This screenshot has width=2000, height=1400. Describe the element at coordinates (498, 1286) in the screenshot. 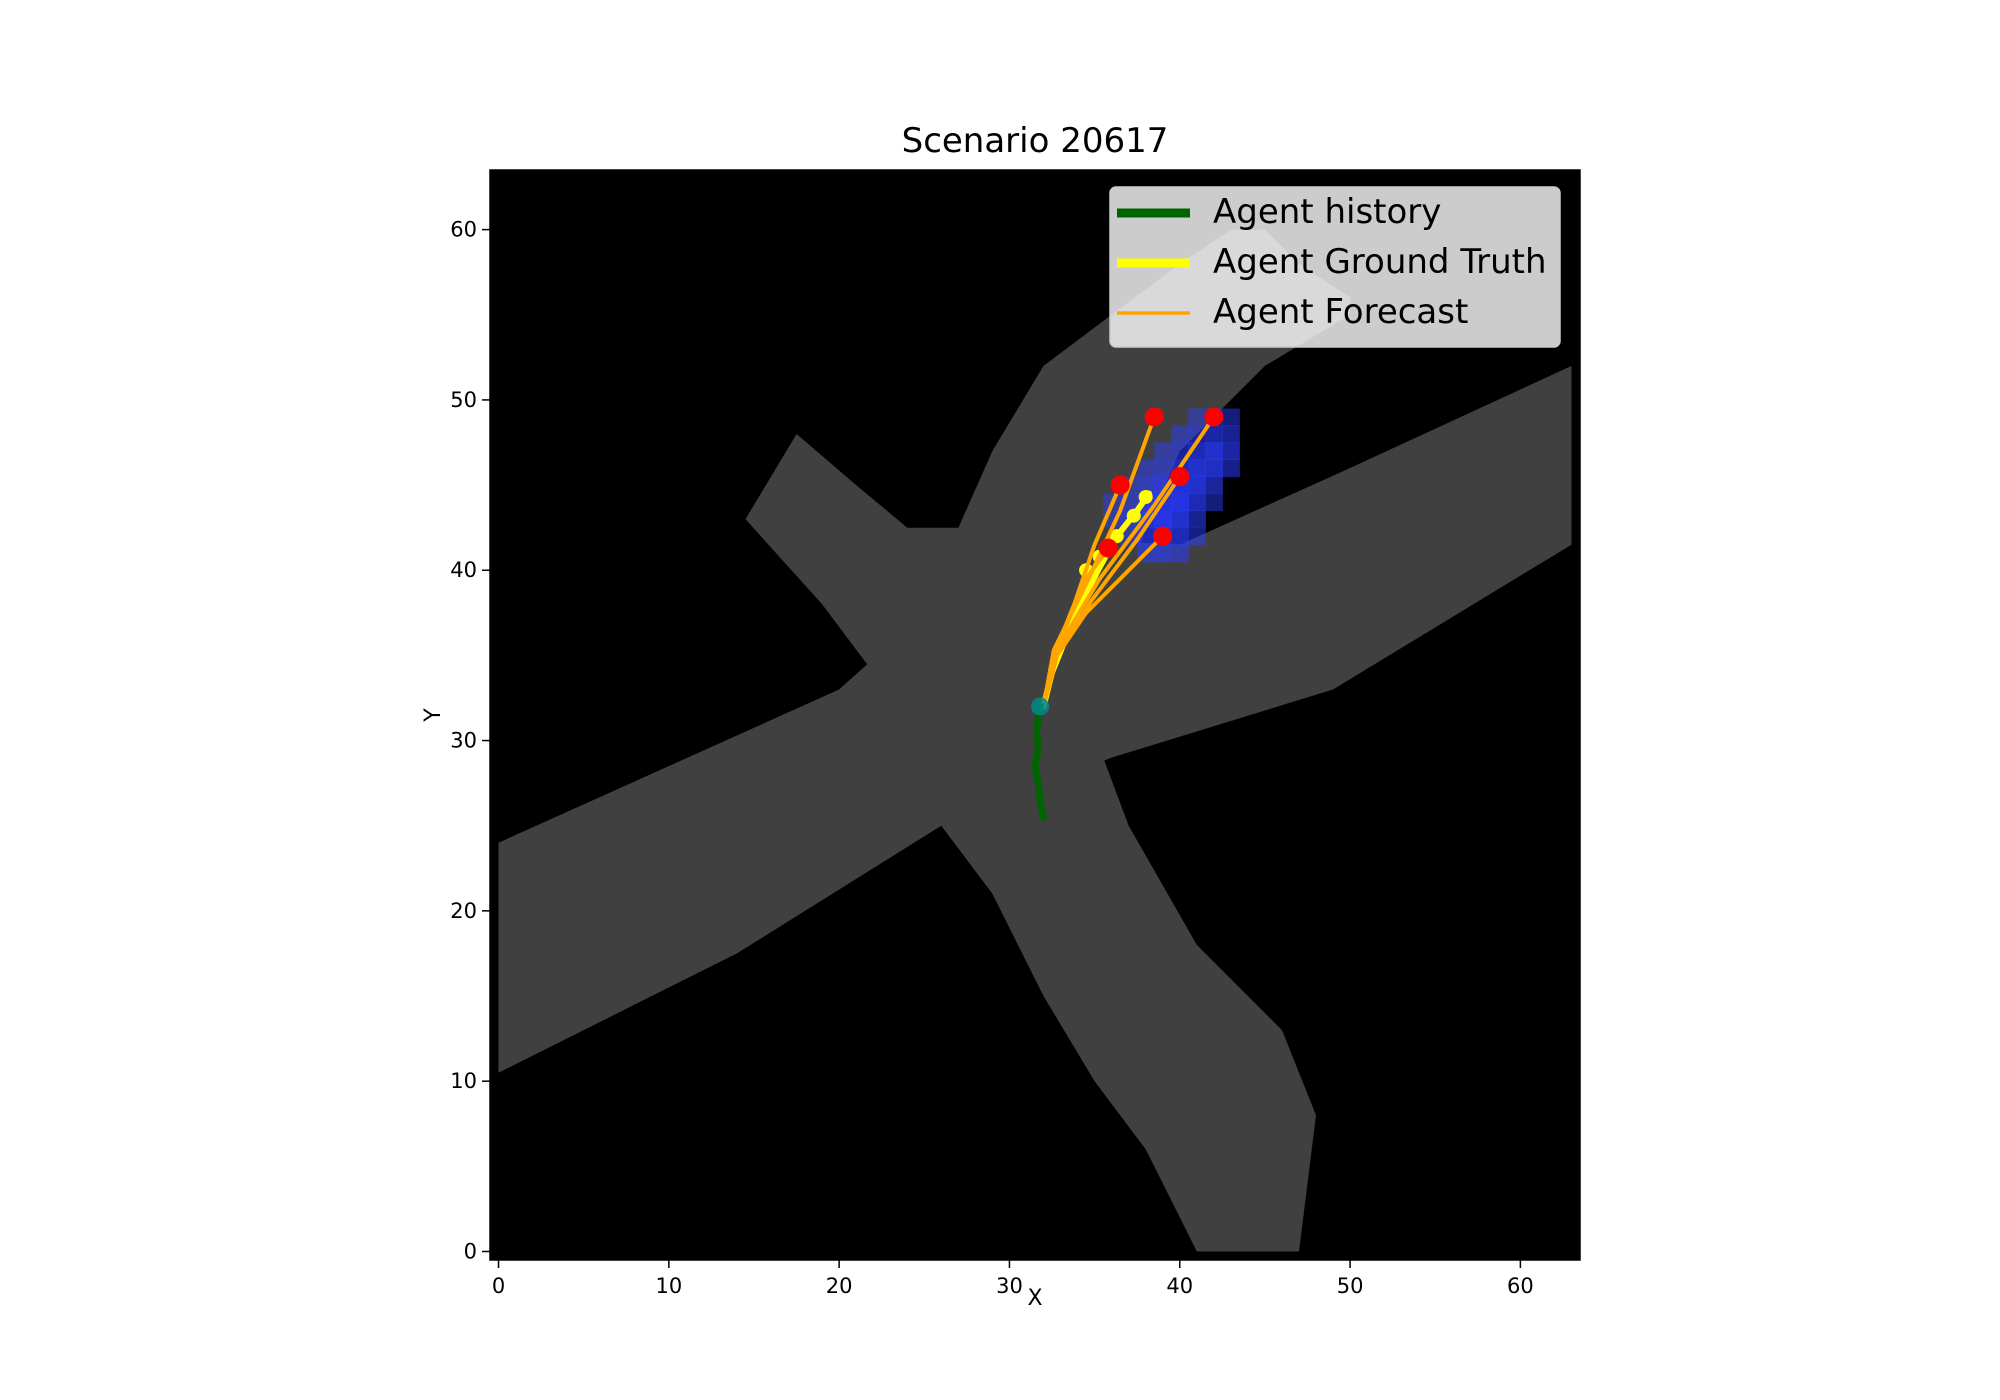

I see `x-tick-label-0: 0` at that location.